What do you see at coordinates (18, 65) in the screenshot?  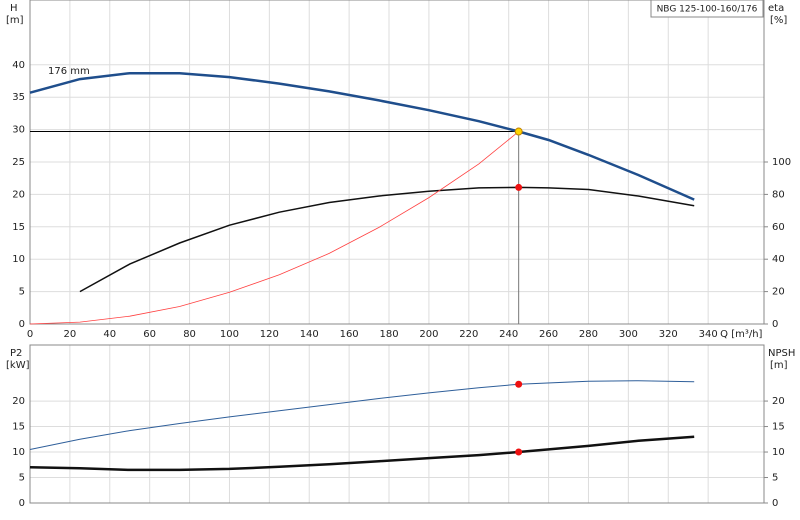 I see `y-tick-label: 40` at bounding box center [18, 65].